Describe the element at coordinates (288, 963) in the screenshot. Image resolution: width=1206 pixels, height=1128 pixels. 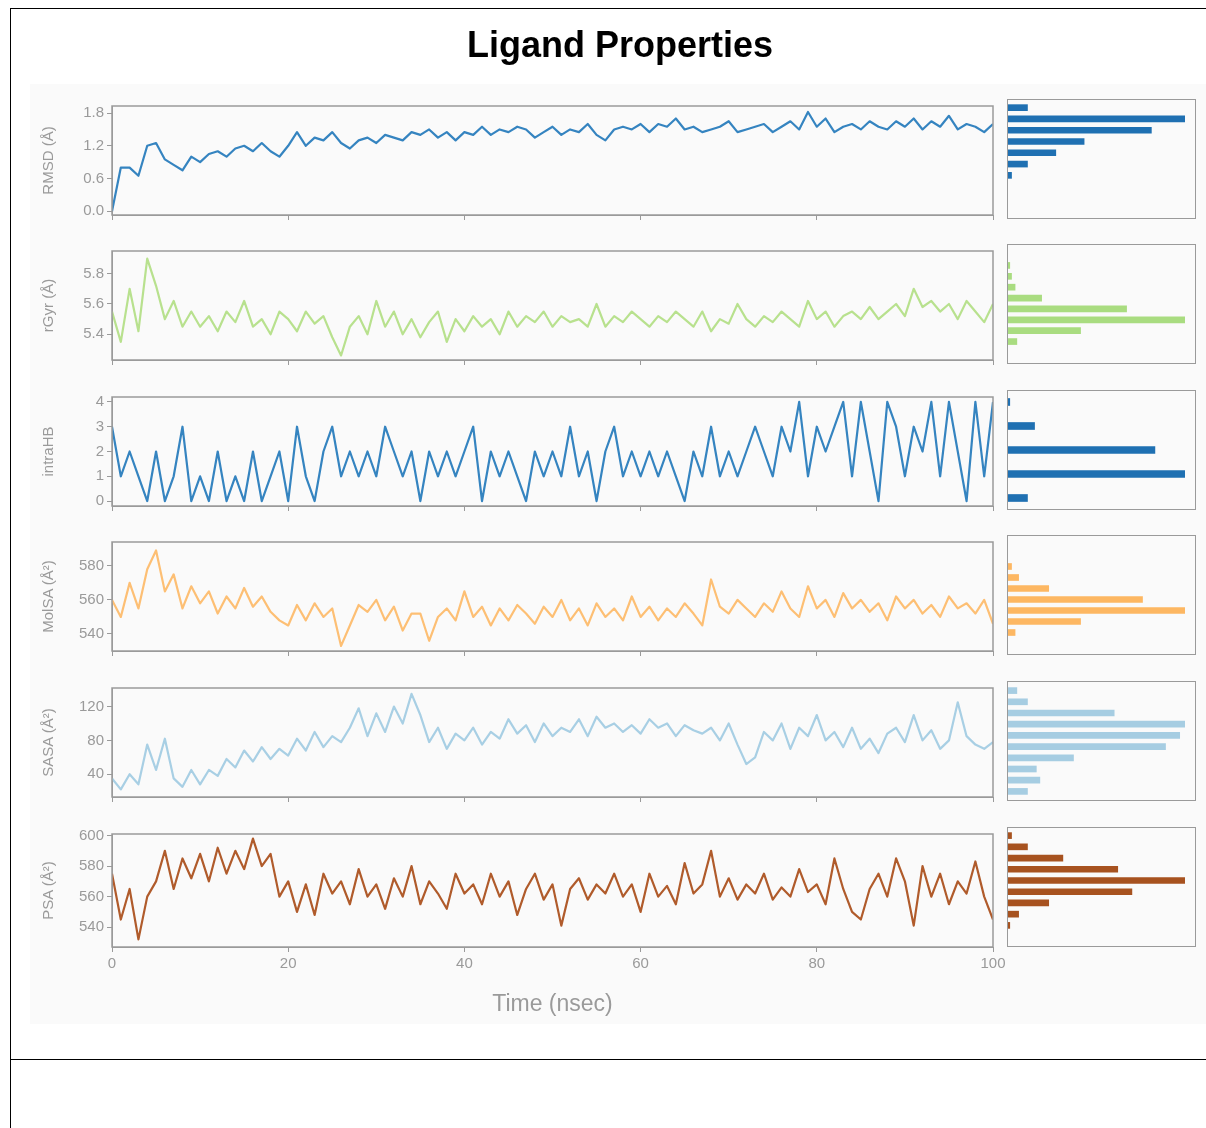
I see `x-tick-label: 20` at that location.